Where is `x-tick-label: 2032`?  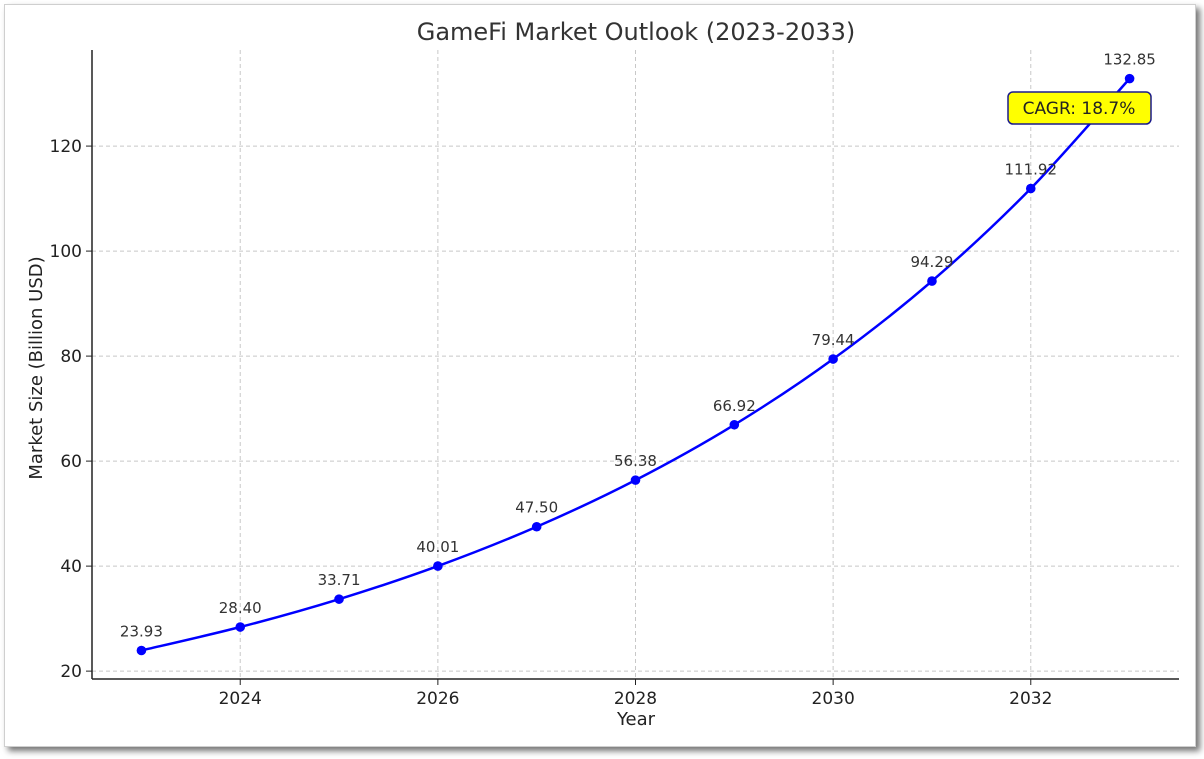 x-tick-label: 2032 is located at coordinates (1030, 699).